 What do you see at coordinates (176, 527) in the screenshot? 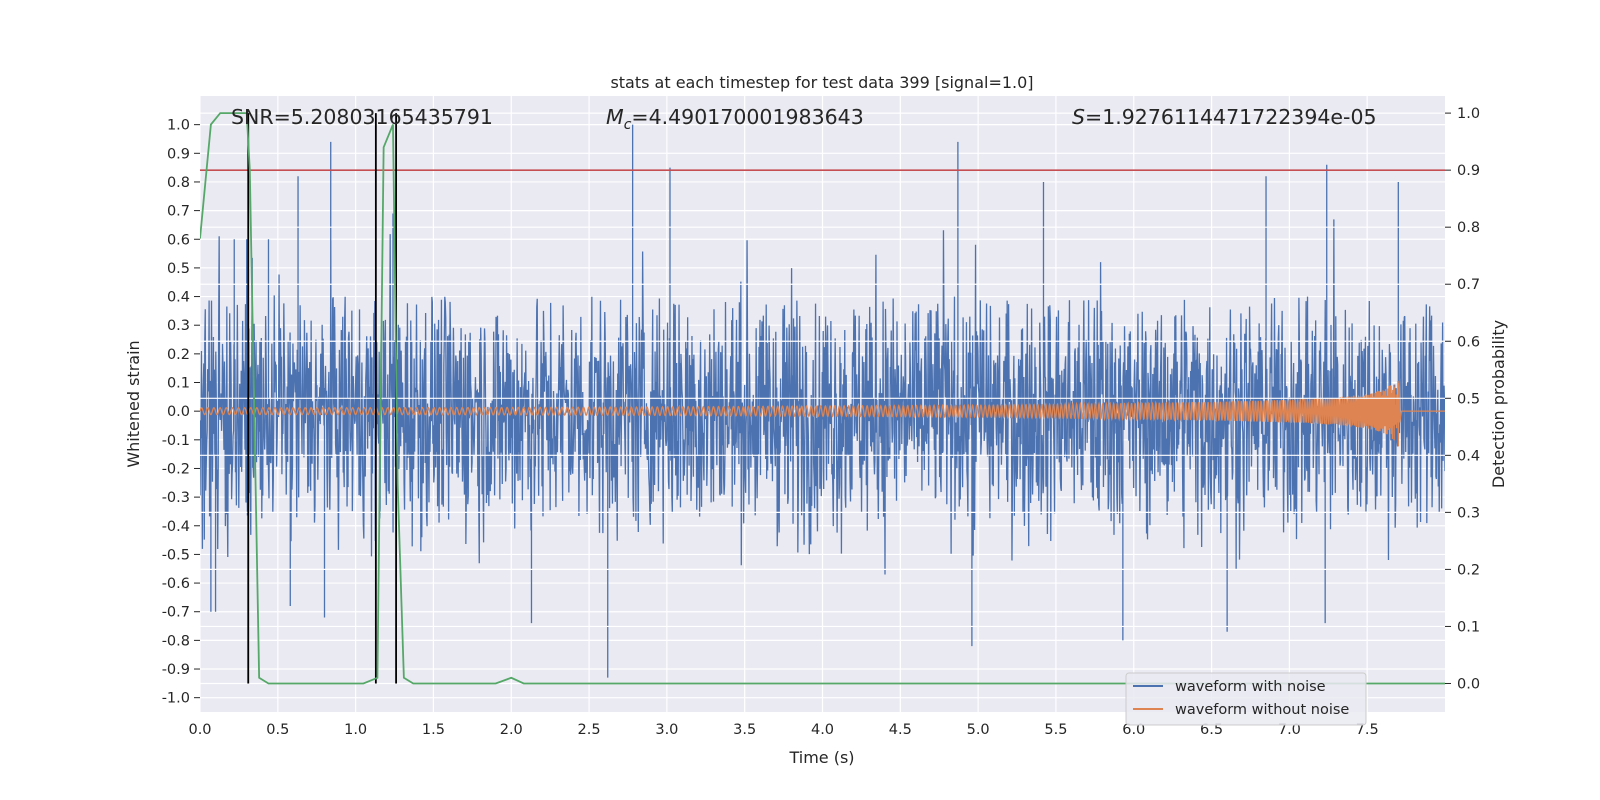
I see `y-left-tick-label: -0.4` at bounding box center [176, 527].